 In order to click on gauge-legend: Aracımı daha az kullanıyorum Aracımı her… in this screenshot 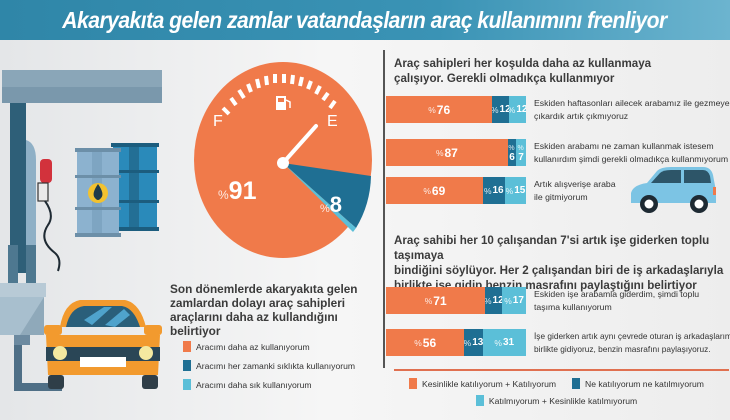, I will do `click(269, 365)`.